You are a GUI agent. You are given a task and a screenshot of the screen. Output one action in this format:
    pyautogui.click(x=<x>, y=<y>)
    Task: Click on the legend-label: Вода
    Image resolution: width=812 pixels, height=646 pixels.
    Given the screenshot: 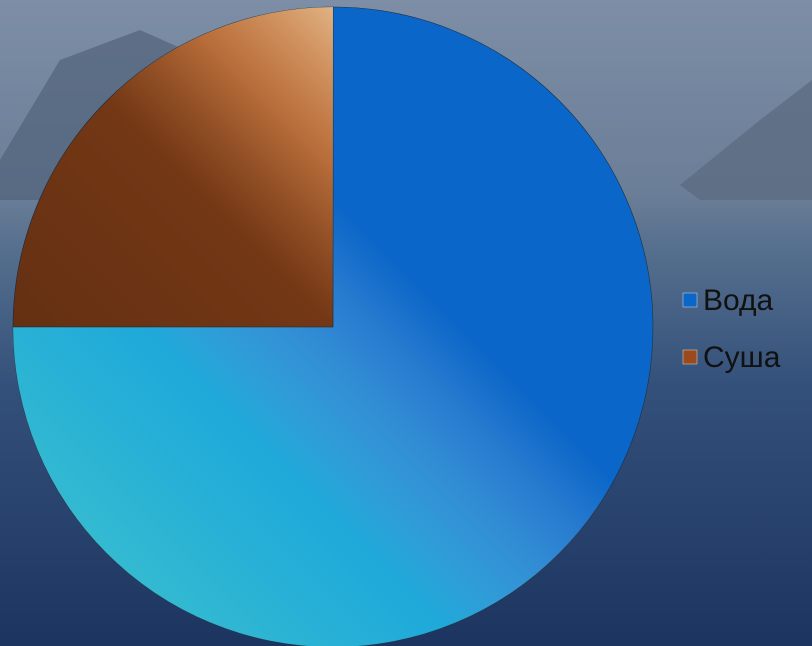 What is the action you would take?
    pyautogui.click(x=738, y=300)
    